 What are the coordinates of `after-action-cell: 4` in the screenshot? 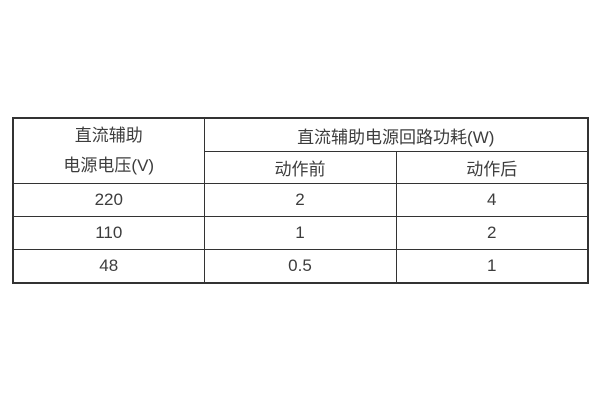 It's located at (492, 200).